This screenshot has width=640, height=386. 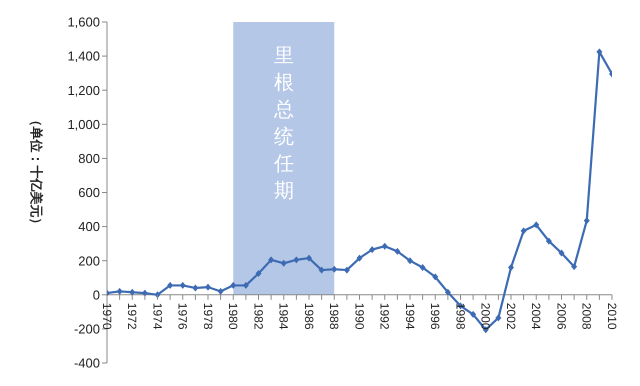 What do you see at coordinates (561, 316) in the screenshot?
I see `x-tick-label: 2006` at bounding box center [561, 316].